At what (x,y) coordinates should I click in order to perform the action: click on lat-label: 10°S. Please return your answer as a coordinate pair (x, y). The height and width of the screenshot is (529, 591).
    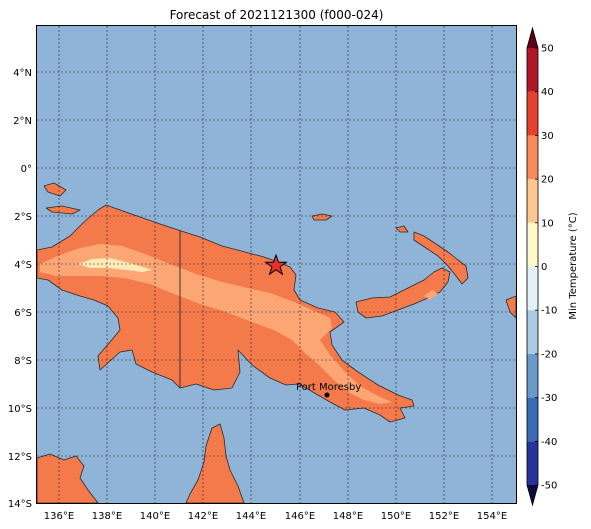
    Looking at the image, I should click on (20, 409).